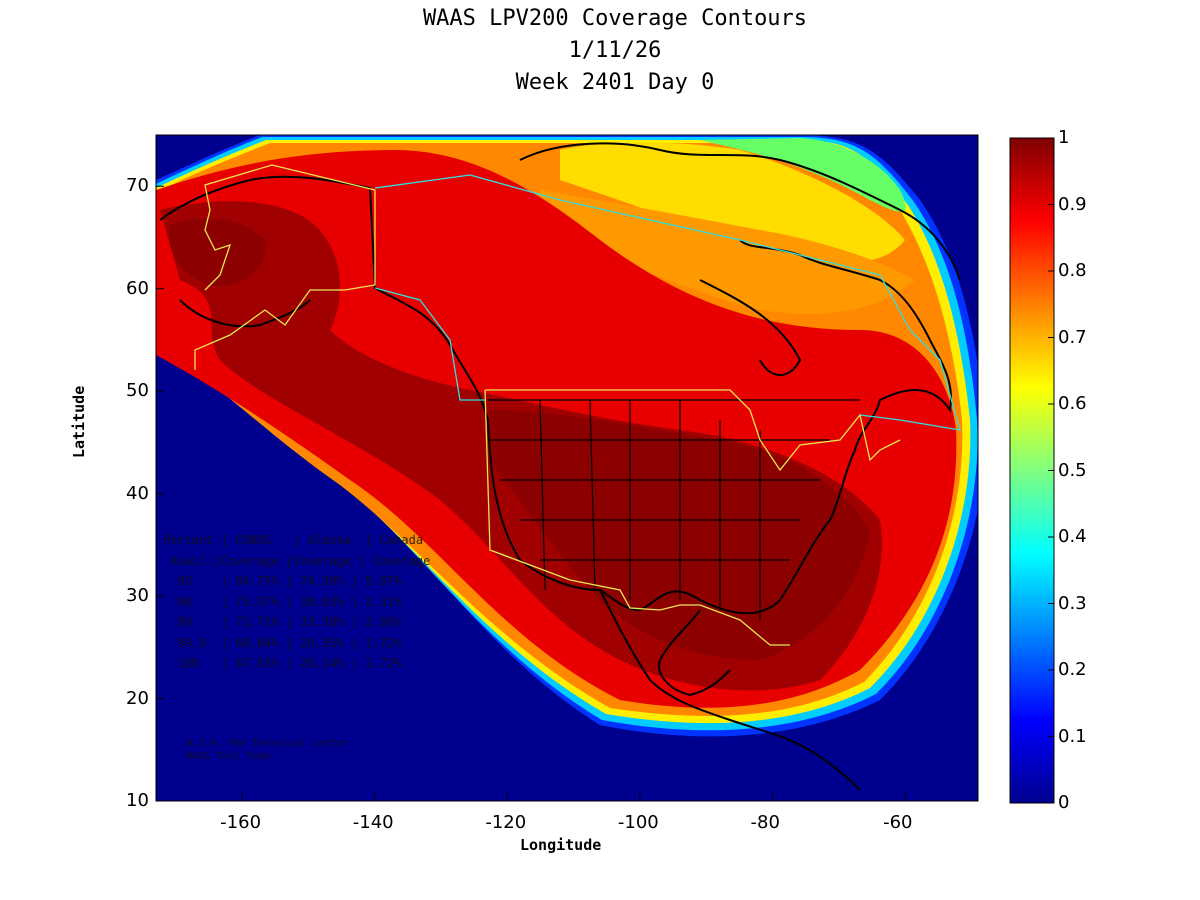 Image resolution: width=1200 pixels, height=900 pixels. I want to click on colorbar-tick-label: 0.1, so click(1072, 736).